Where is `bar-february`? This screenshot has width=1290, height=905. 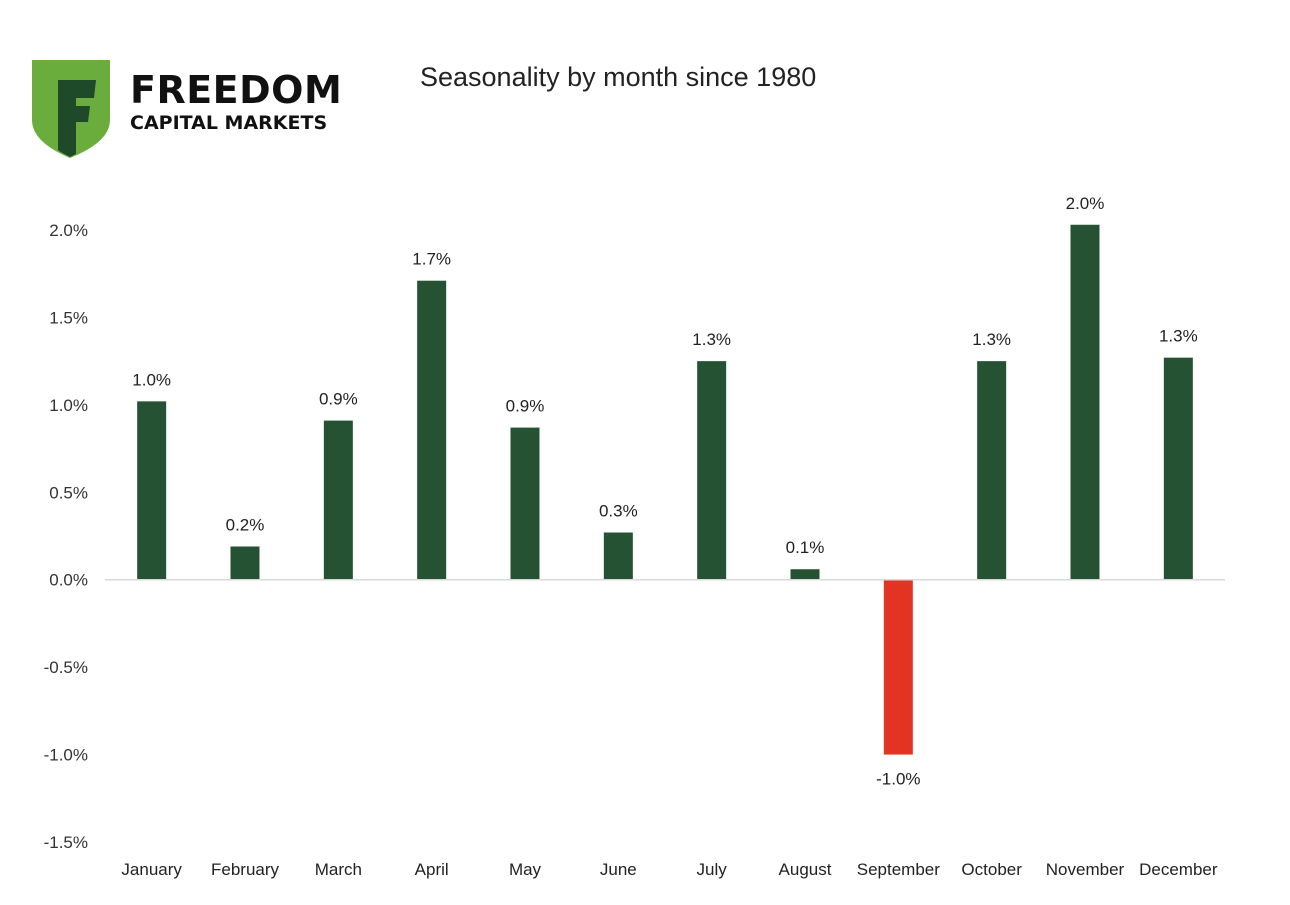
bar-february is located at coordinates (245, 563).